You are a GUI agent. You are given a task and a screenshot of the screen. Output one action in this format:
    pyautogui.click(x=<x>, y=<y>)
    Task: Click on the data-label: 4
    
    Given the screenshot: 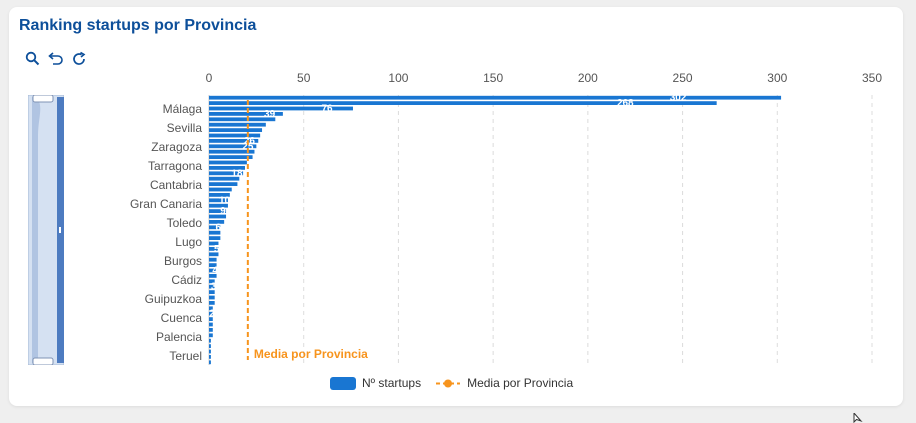 What is the action you would take?
    pyautogui.click(x=215, y=271)
    